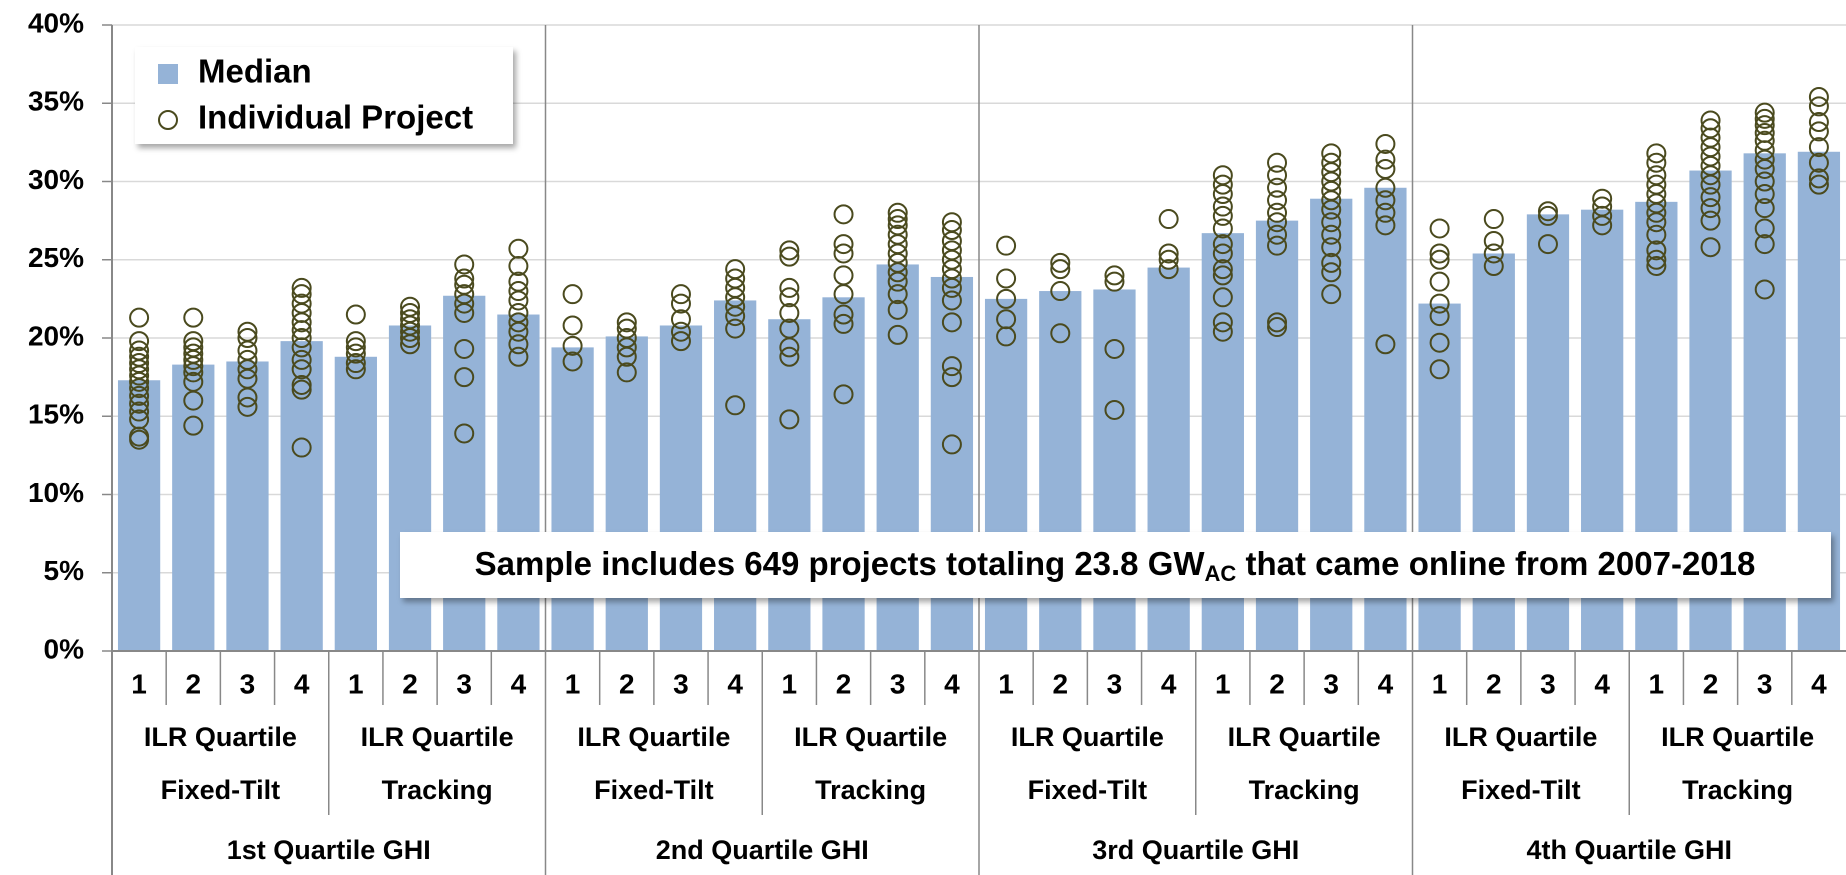 This screenshot has height=875, width=1846. I want to click on x-tick-label: 1, so click(1440, 683).